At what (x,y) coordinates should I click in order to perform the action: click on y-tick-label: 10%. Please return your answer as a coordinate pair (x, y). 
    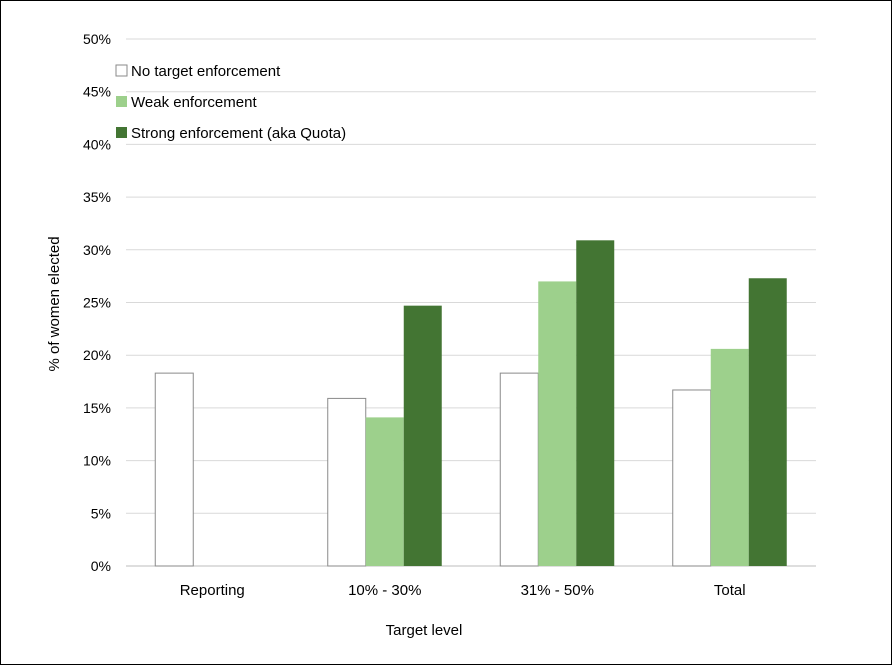
    Looking at the image, I should click on (97, 461).